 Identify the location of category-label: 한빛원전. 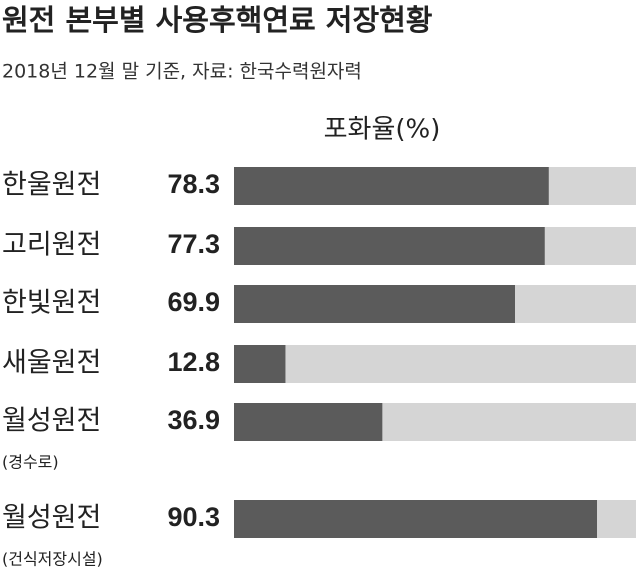
(51, 303).